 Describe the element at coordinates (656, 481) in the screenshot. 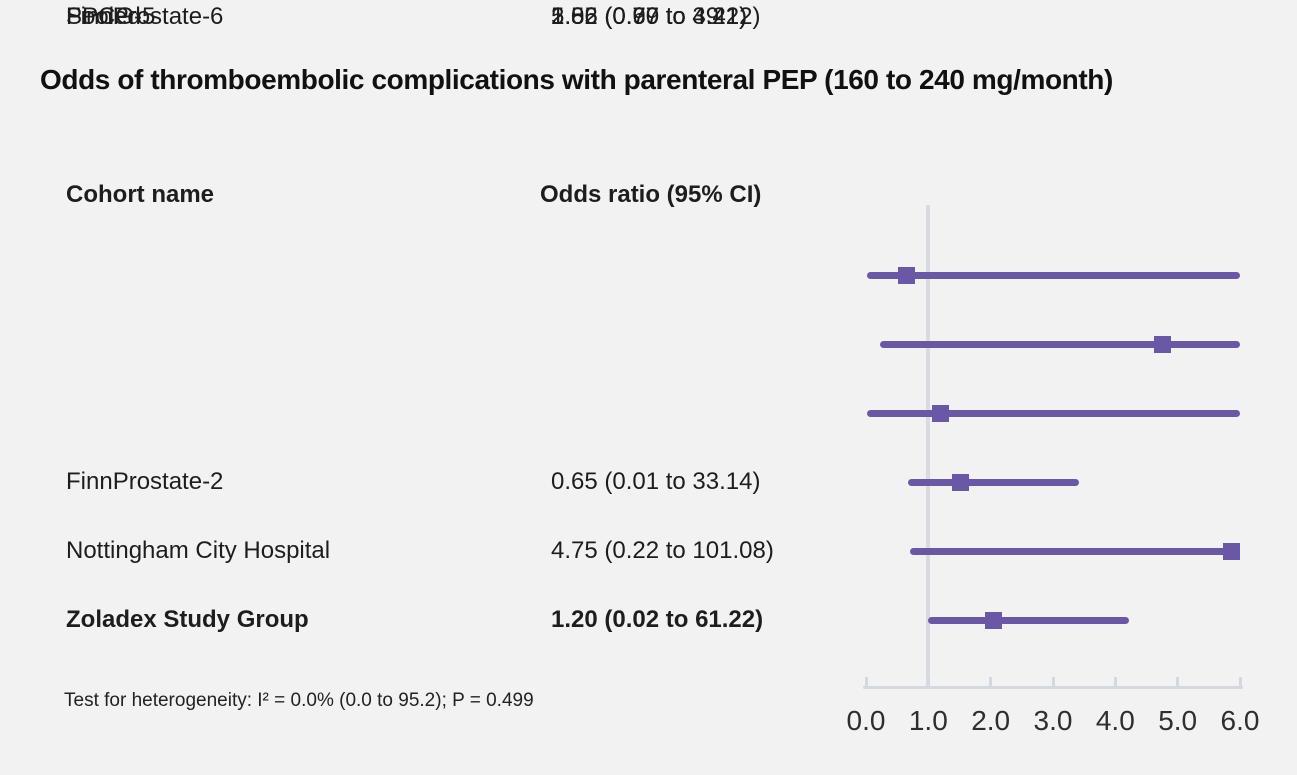

I see `odds-ratio-value: 0.65 (0.01 to 33.14)` at that location.